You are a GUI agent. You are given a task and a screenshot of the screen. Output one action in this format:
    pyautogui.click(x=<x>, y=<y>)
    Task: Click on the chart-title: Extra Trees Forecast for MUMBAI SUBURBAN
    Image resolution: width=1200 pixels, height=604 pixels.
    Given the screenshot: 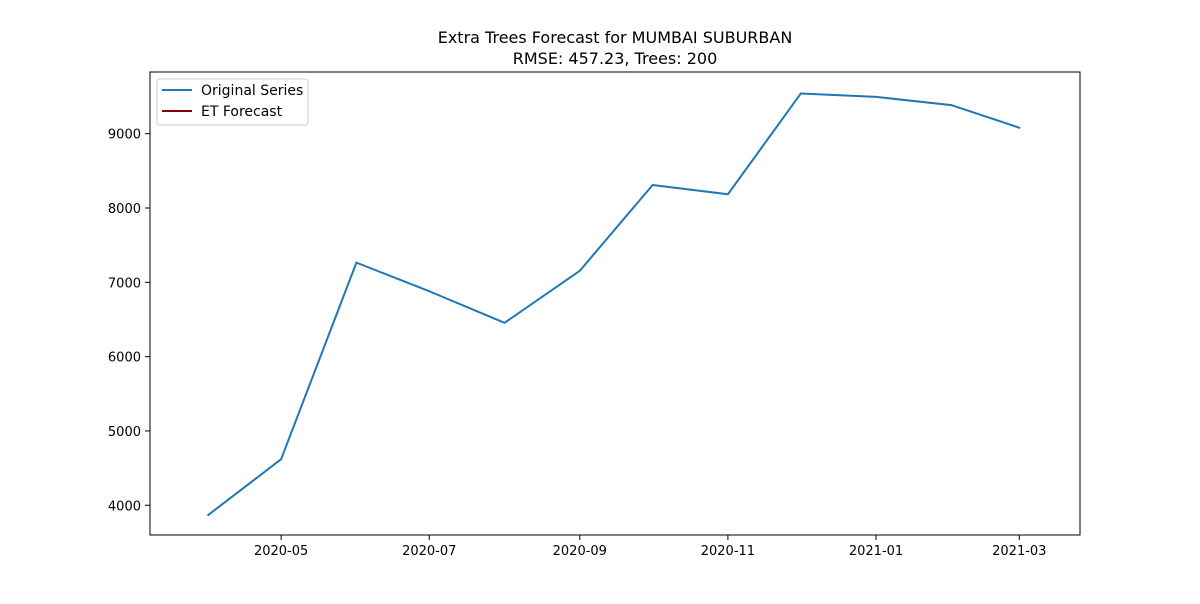 What is the action you would take?
    pyautogui.click(x=615, y=37)
    